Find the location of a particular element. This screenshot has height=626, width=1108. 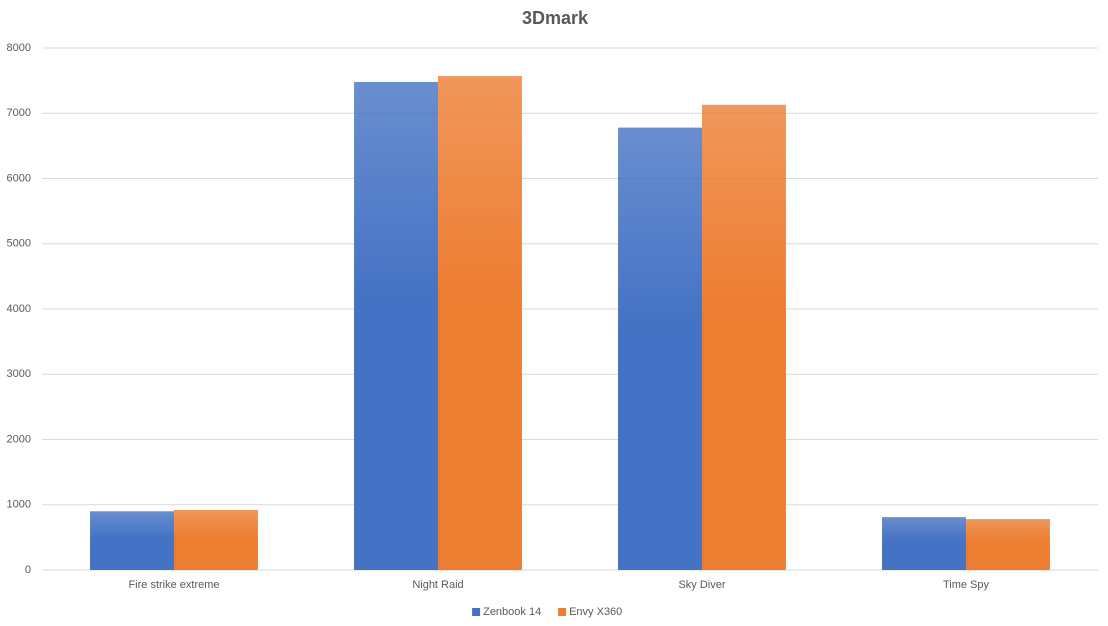

y-tick-label: 1000 is located at coordinates (19, 505).